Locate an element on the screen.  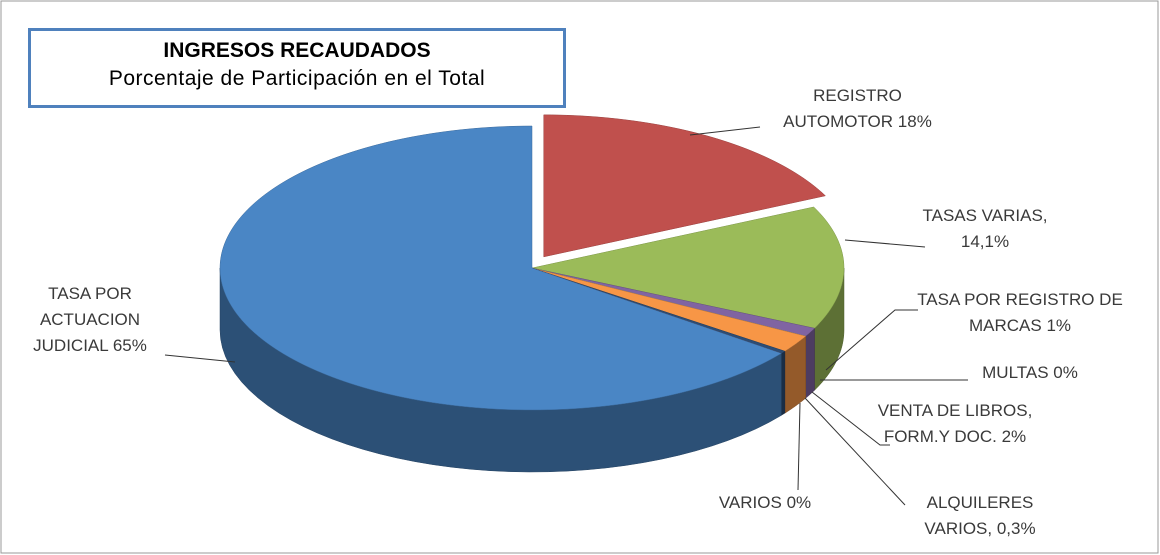
value-label: 2% is located at coordinates (1014, 436).